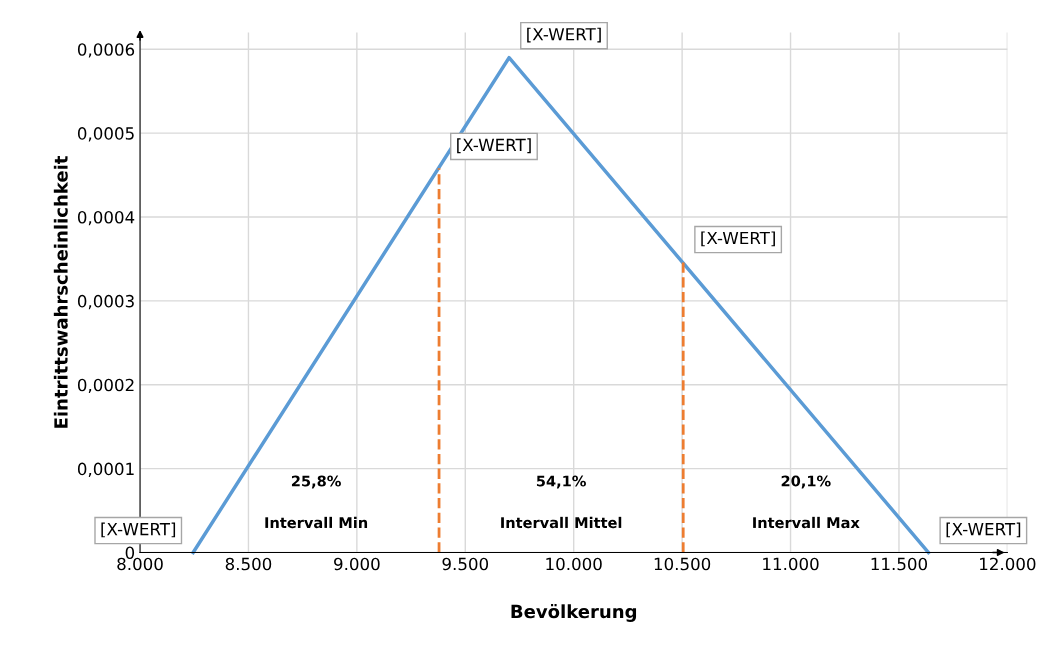 The image size is (1045, 650). What do you see at coordinates (465, 564) in the screenshot?
I see `x-tick-label: 9.500` at bounding box center [465, 564].